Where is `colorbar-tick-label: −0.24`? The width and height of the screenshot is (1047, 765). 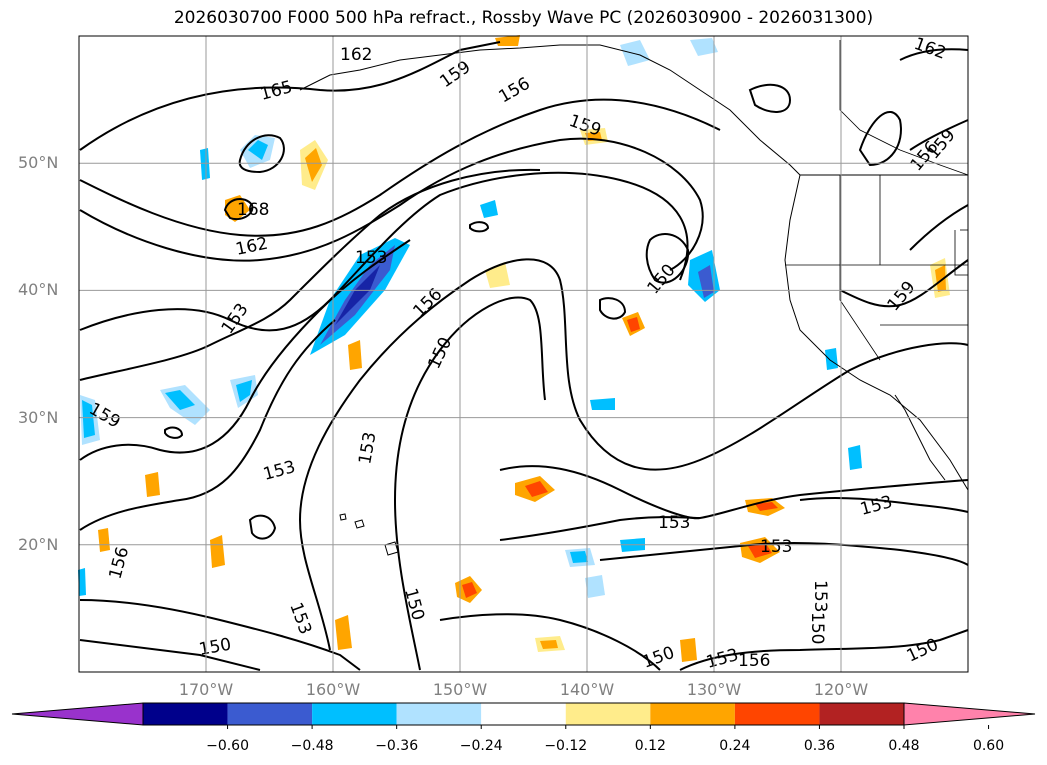
colorbar-tick-label: −0.24 is located at coordinates (481, 746).